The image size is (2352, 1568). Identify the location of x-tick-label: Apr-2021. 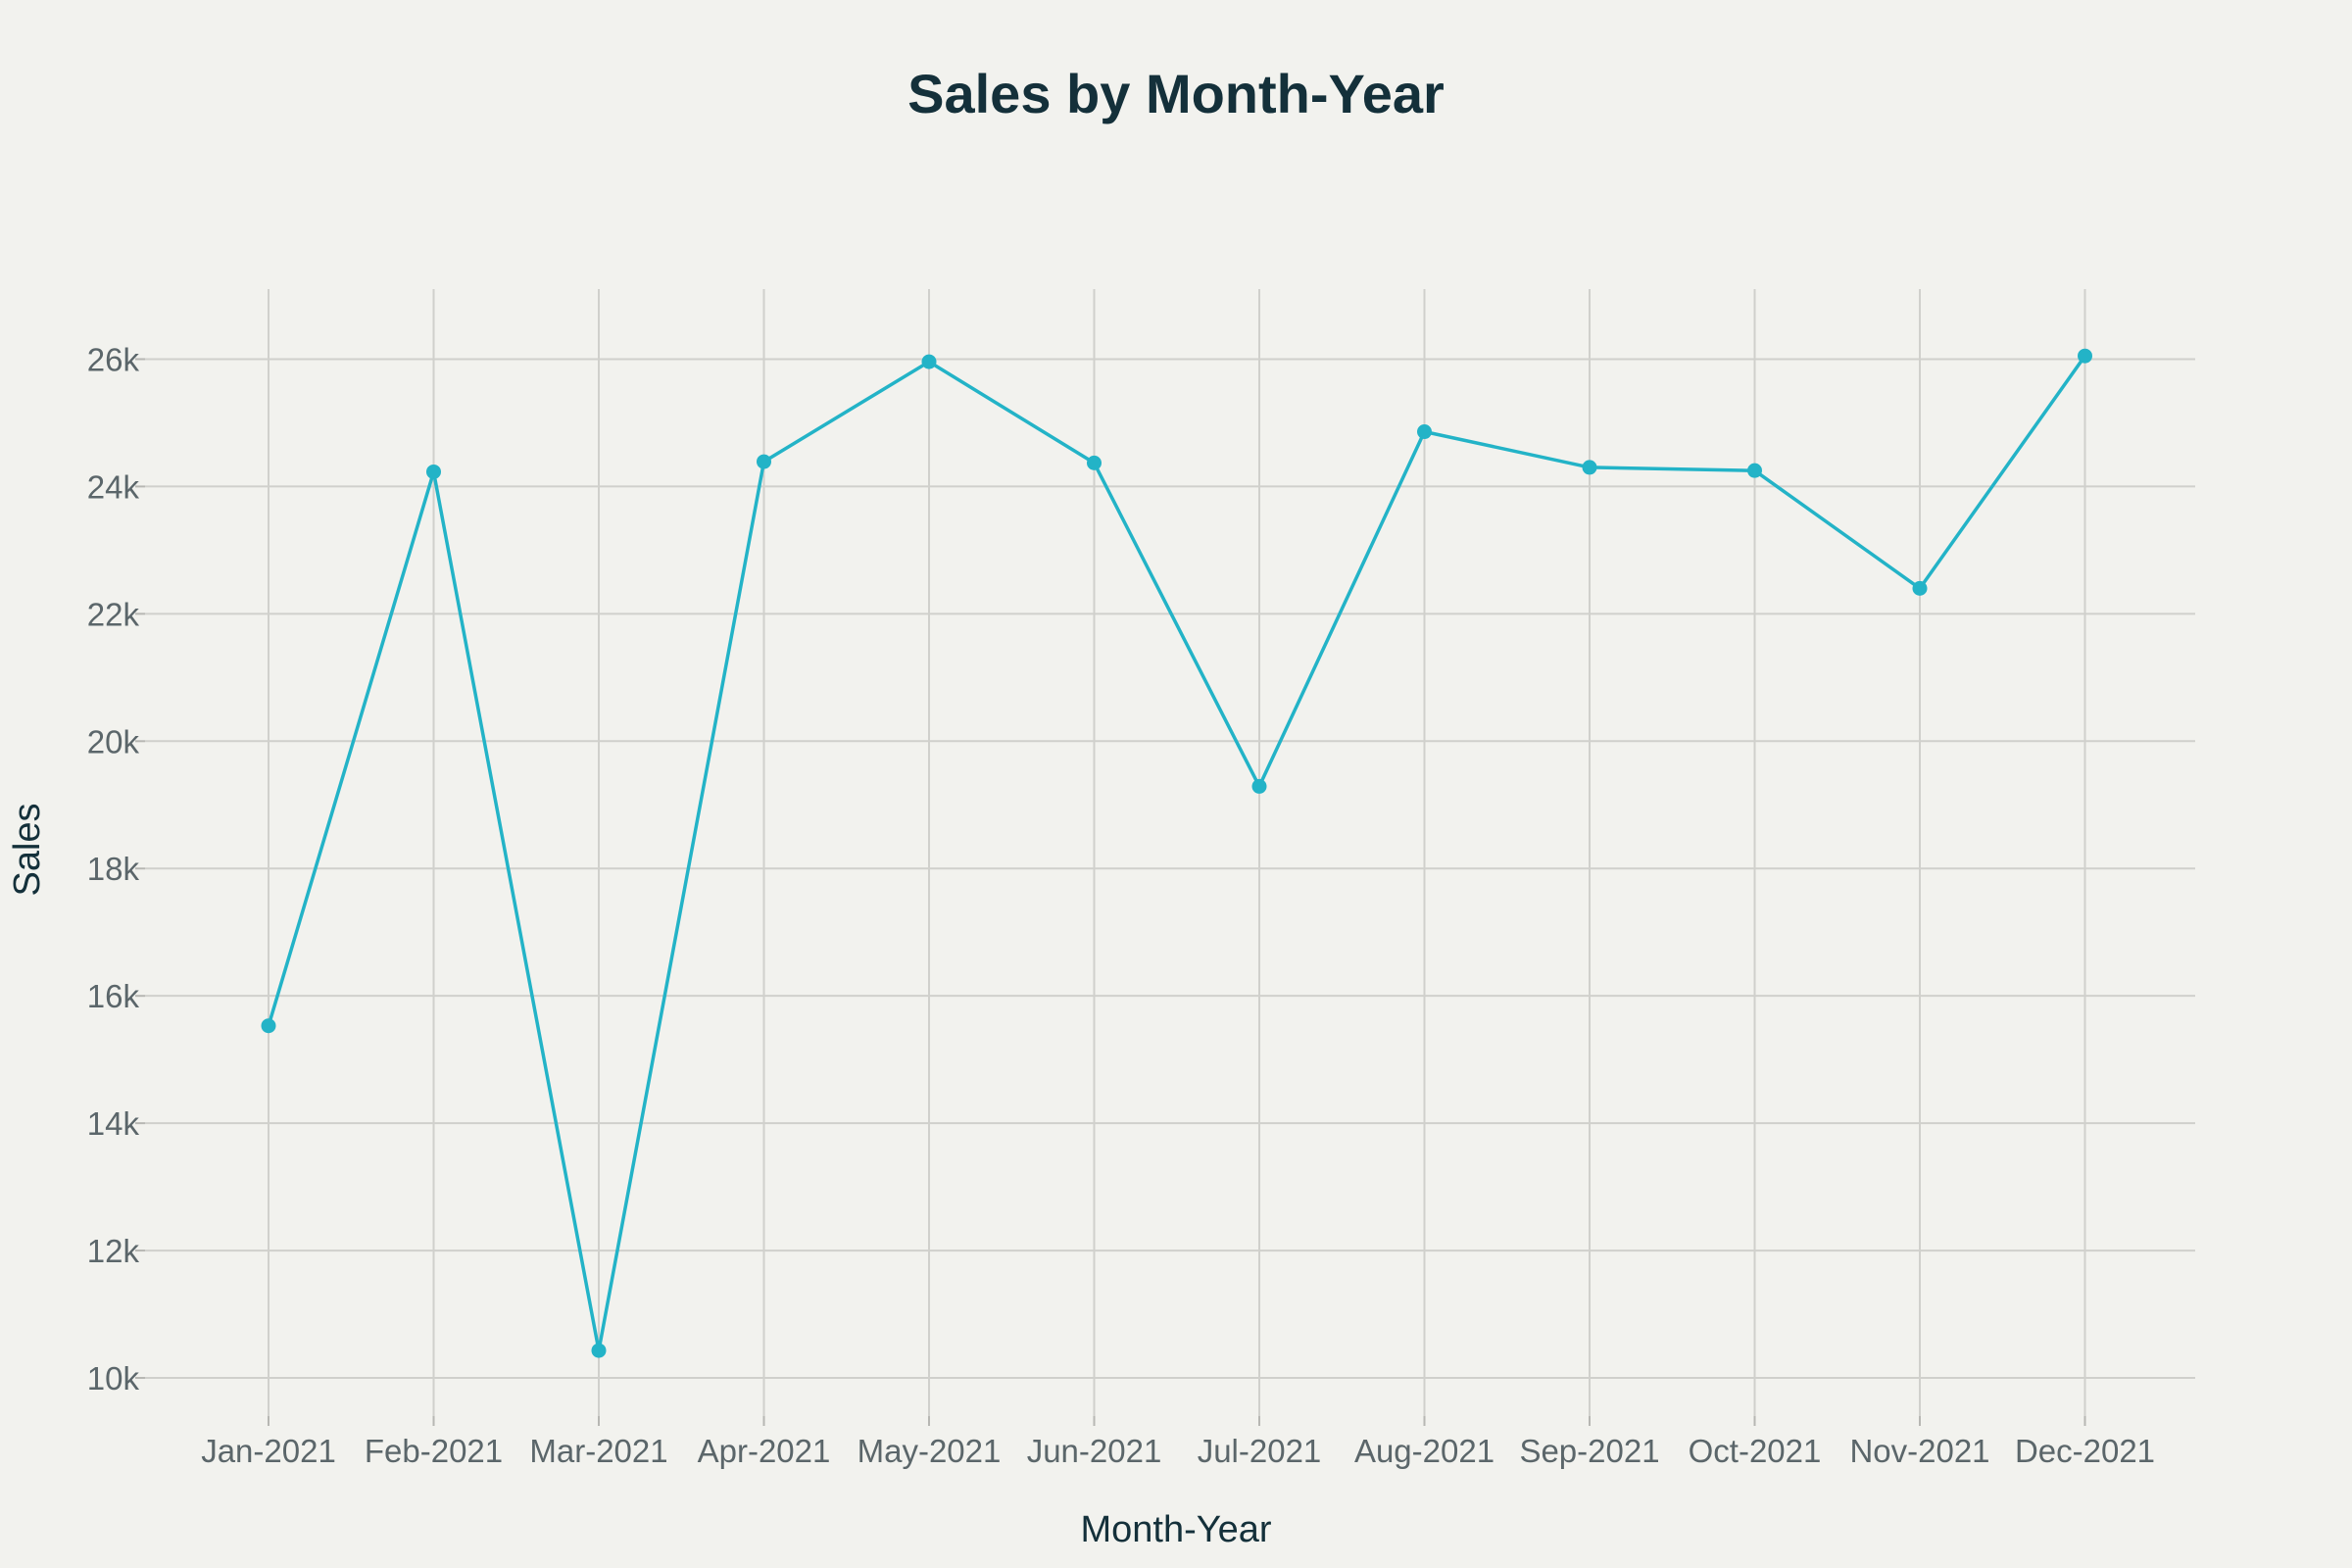
(764, 1451).